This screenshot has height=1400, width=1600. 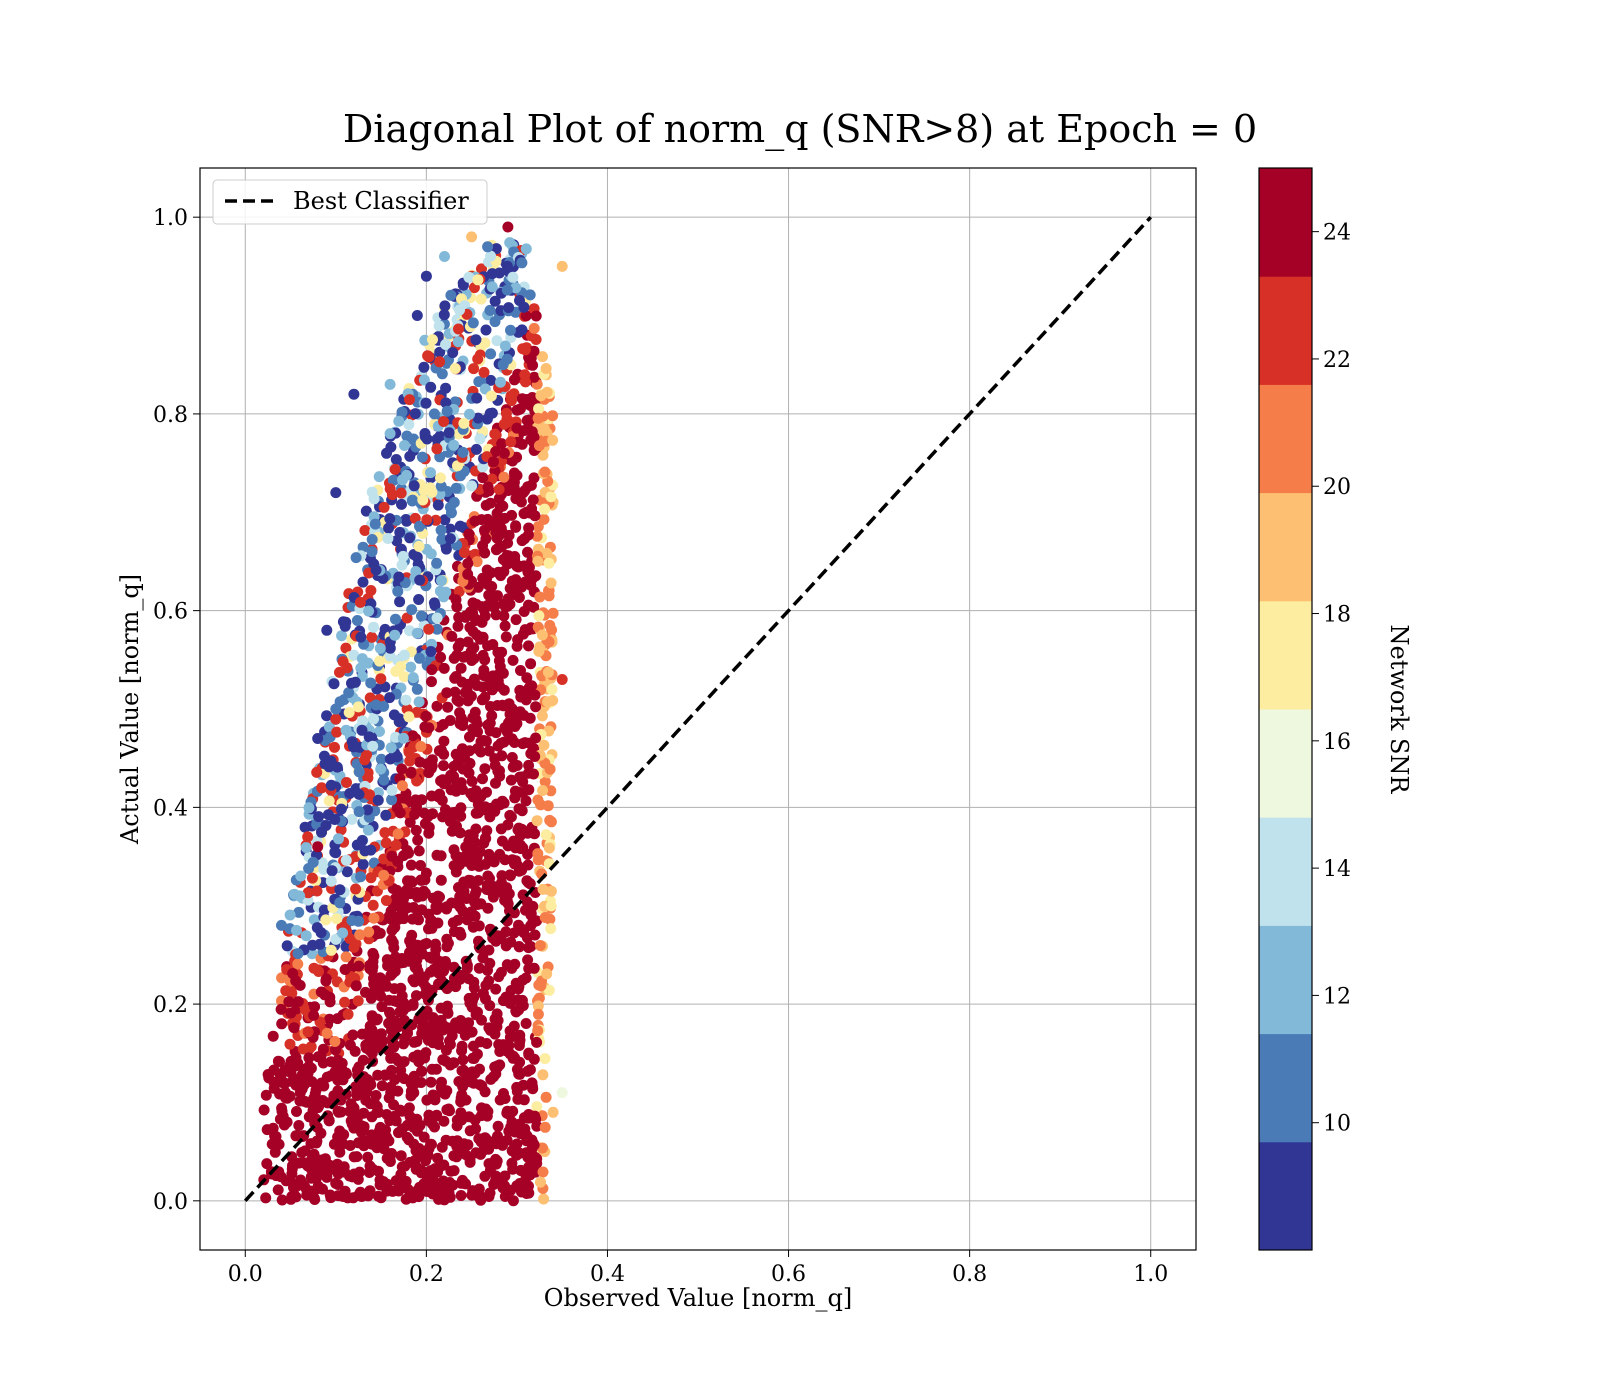 What do you see at coordinates (607, 1274) in the screenshot?
I see `x-tick-label: 0.4` at bounding box center [607, 1274].